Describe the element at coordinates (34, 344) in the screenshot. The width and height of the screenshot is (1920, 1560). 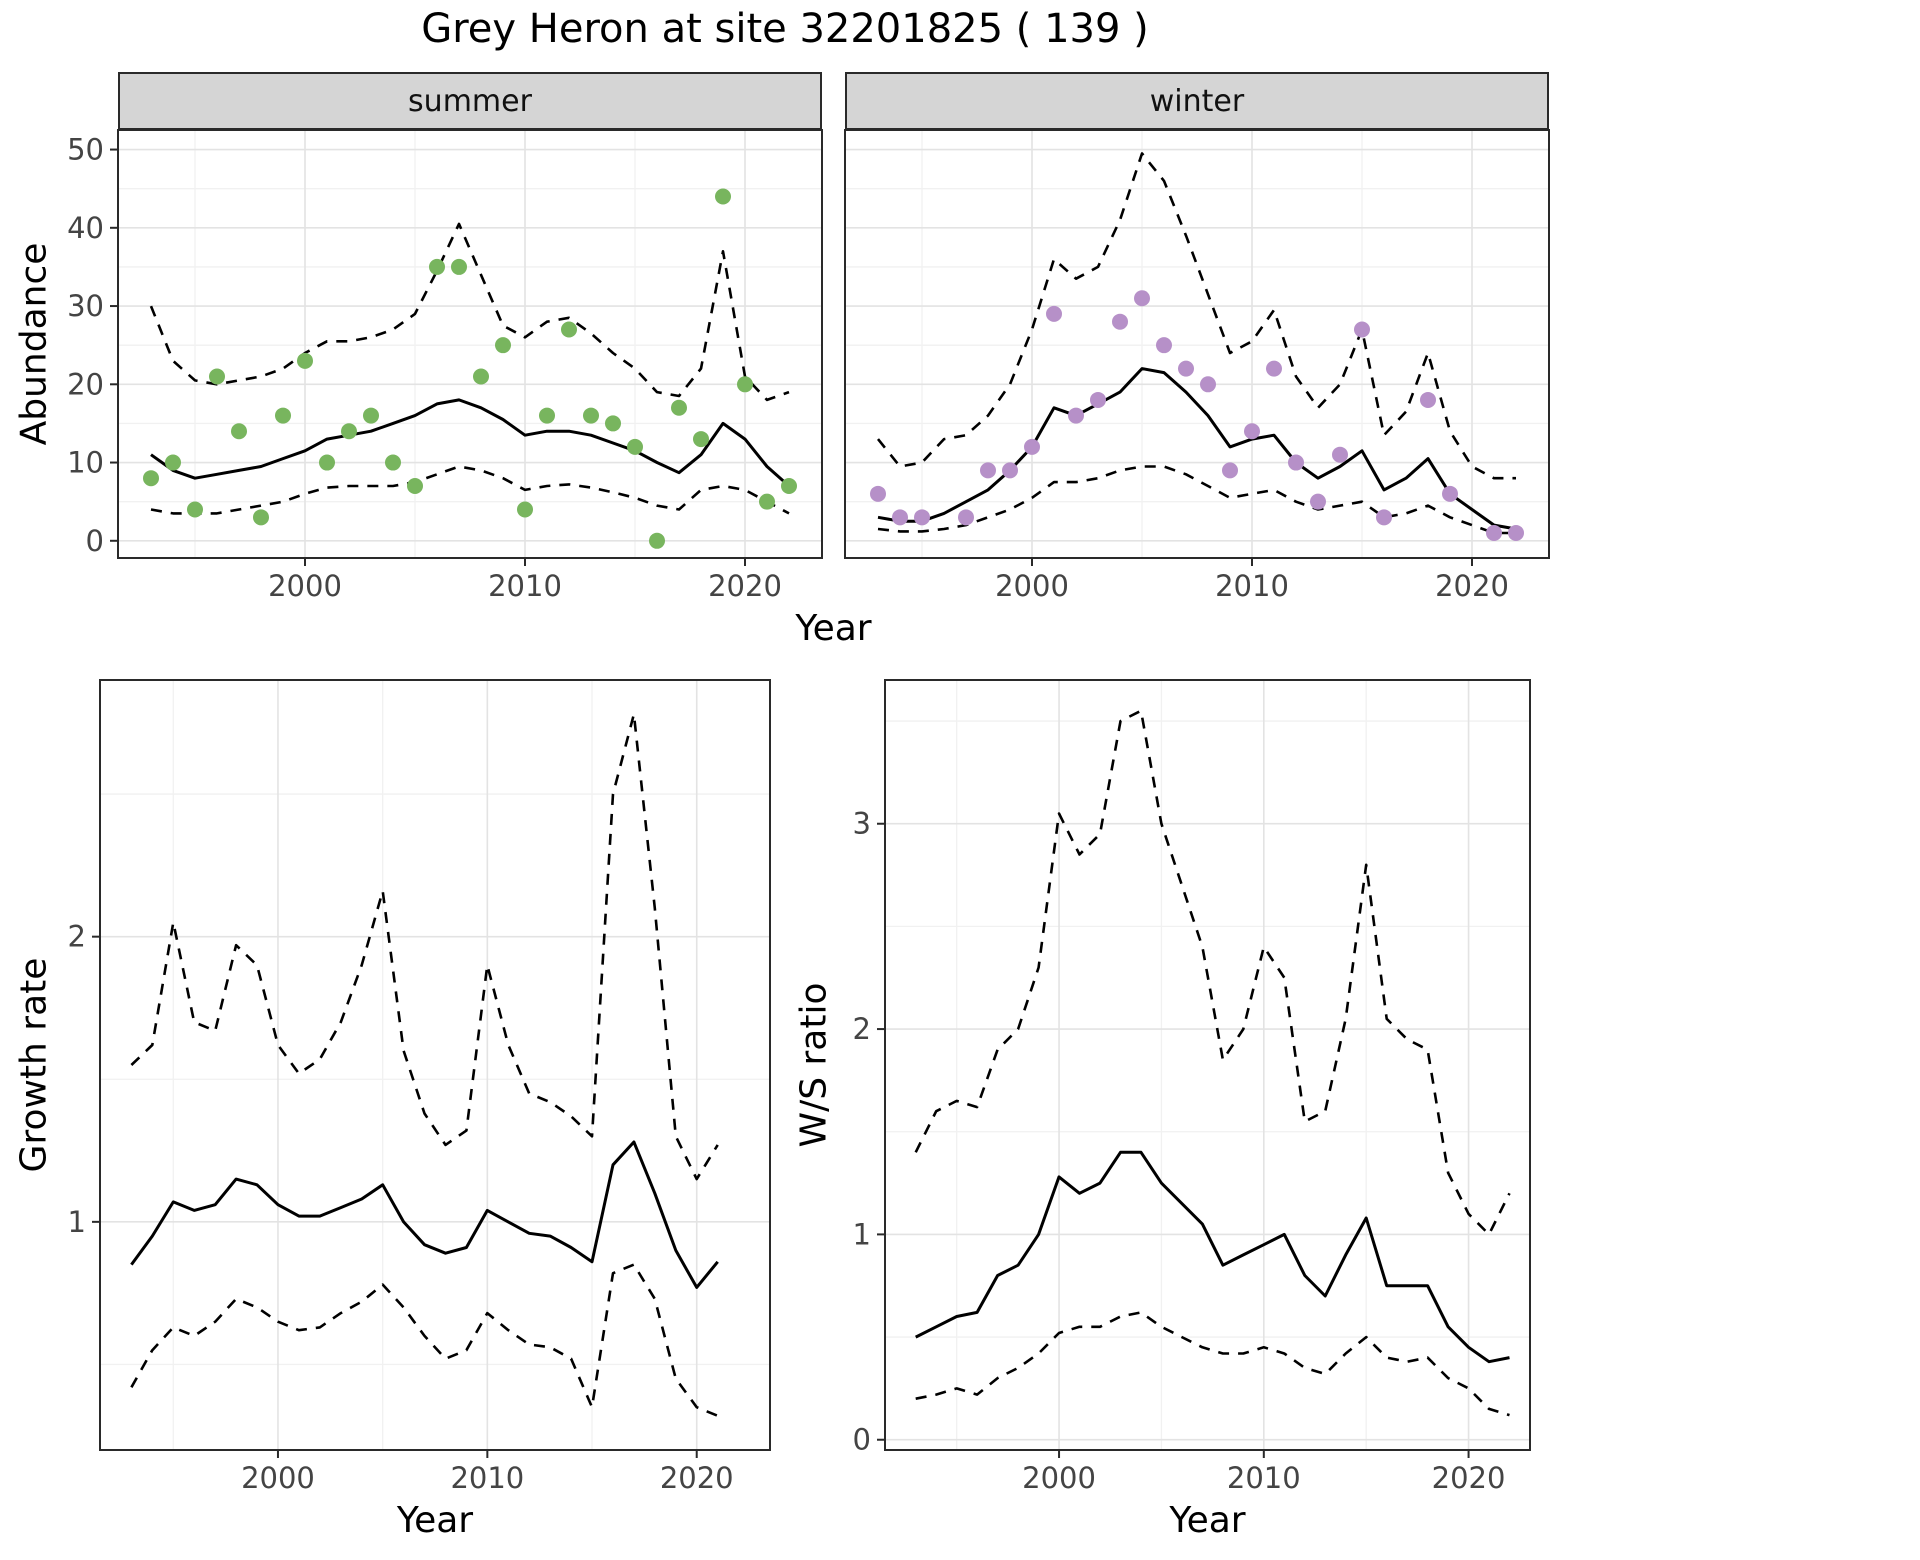
I see `abundance-axis-label: Abundance` at that location.